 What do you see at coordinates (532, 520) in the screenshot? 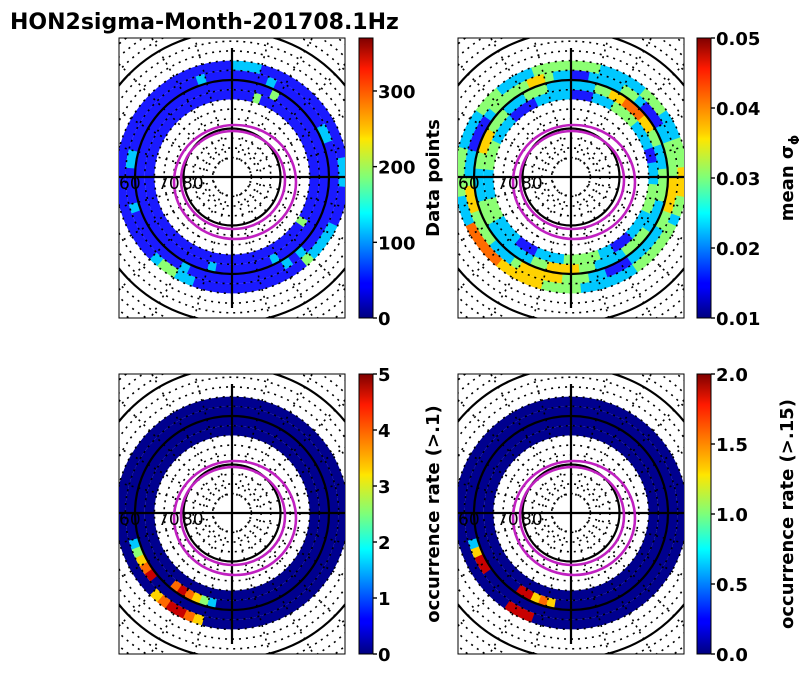
I see `lat-label: 80` at bounding box center [532, 520].